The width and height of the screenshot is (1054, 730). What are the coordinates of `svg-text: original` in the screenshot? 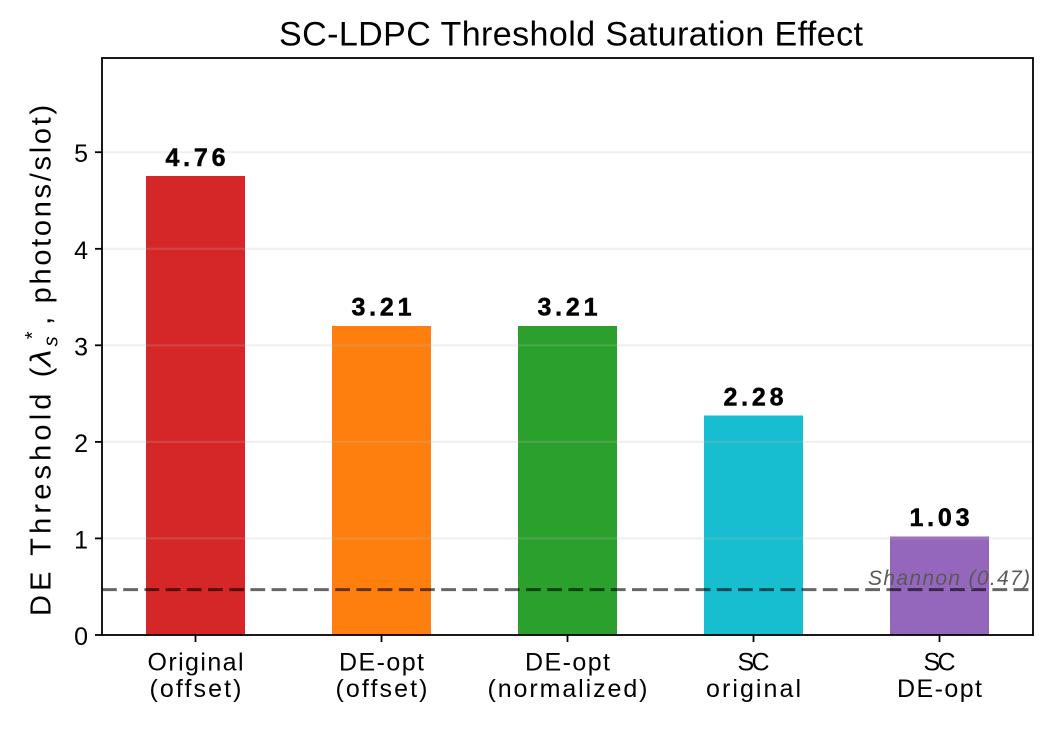 It's located at (753, 689).